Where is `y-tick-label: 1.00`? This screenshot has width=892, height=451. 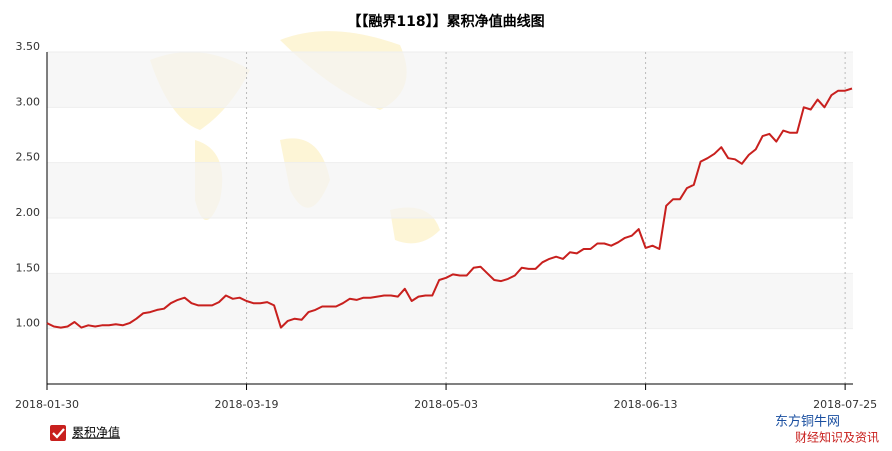 y-tick-label: 1.00 is located at coordinates (28, 323).